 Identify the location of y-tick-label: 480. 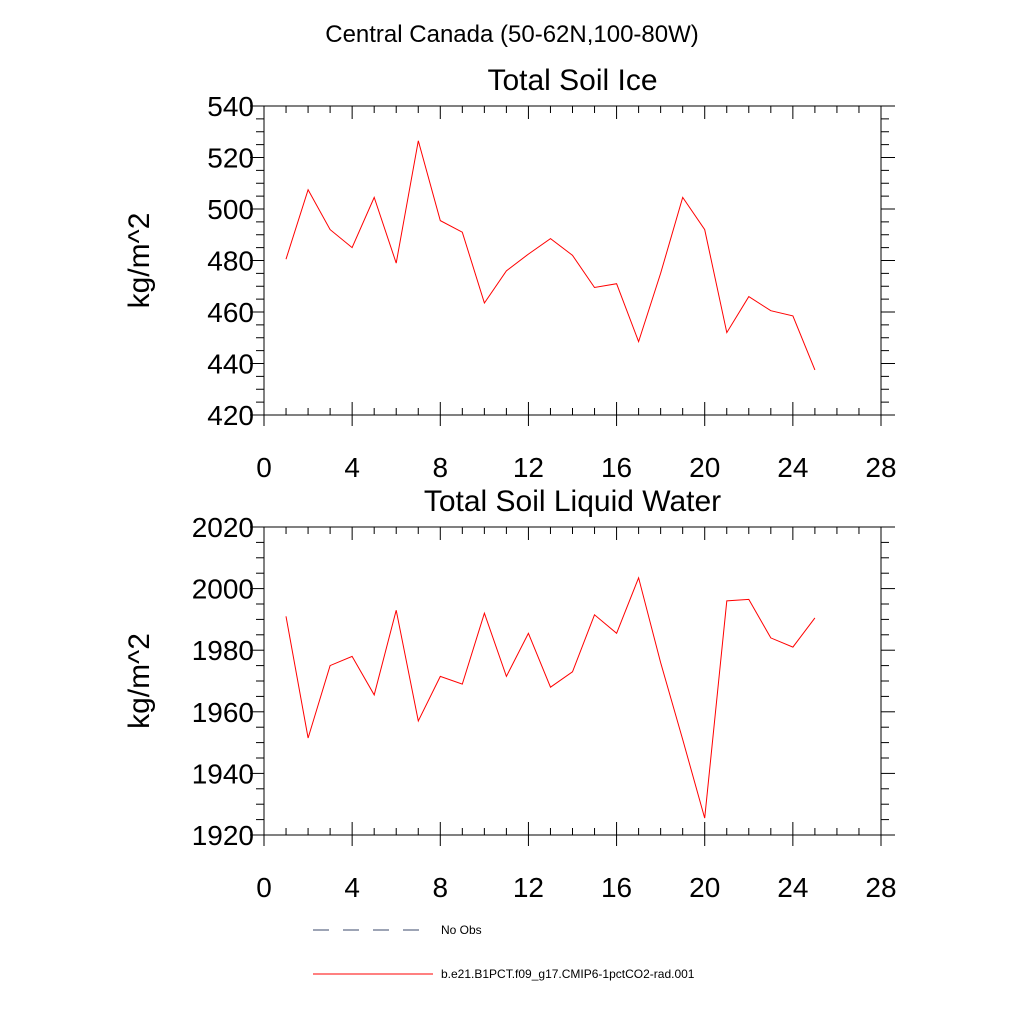
(230, 261).